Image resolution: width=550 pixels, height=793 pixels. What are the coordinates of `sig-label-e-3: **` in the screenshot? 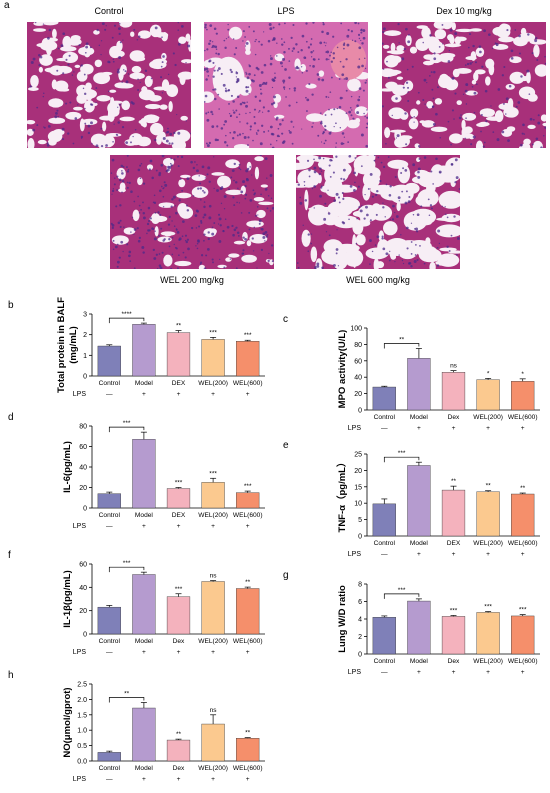 It's located at (489, 486).